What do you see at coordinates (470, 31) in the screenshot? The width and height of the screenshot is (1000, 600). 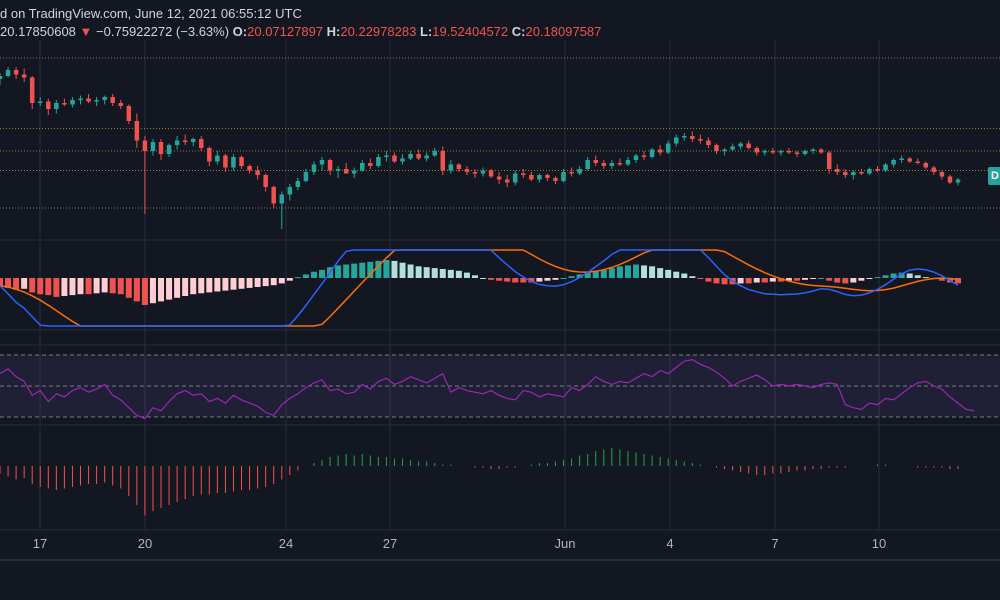 I see `low-value: 19.52404572` at bounding box center [470, 31].